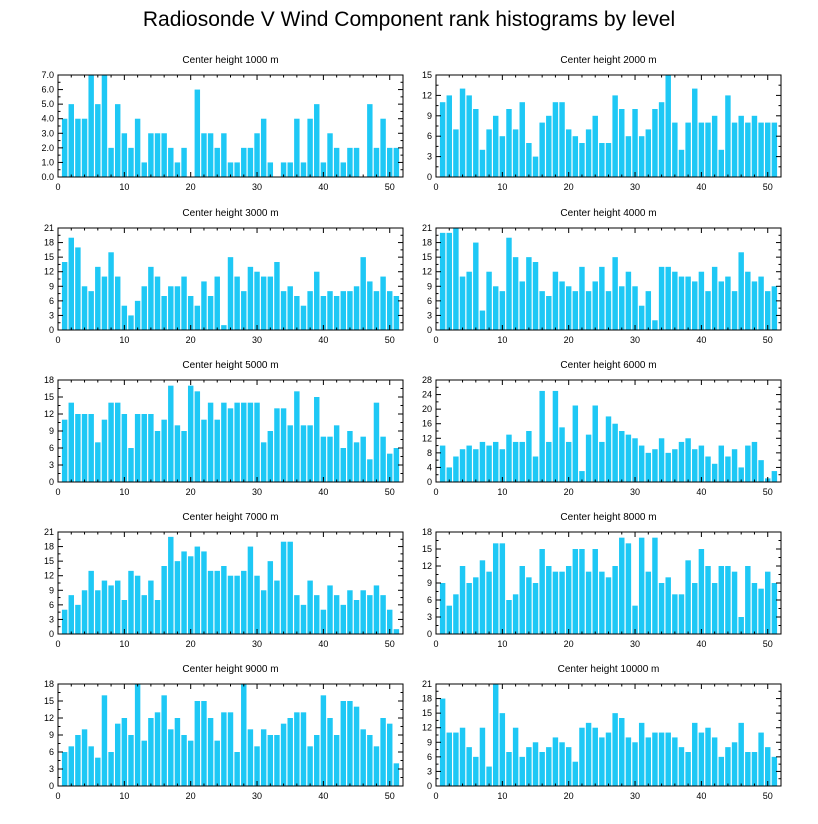  What do you see at coordinates (429, 177) in the screenshot?
I see `y-tick-label: 0` at bounding box center [429, 177].